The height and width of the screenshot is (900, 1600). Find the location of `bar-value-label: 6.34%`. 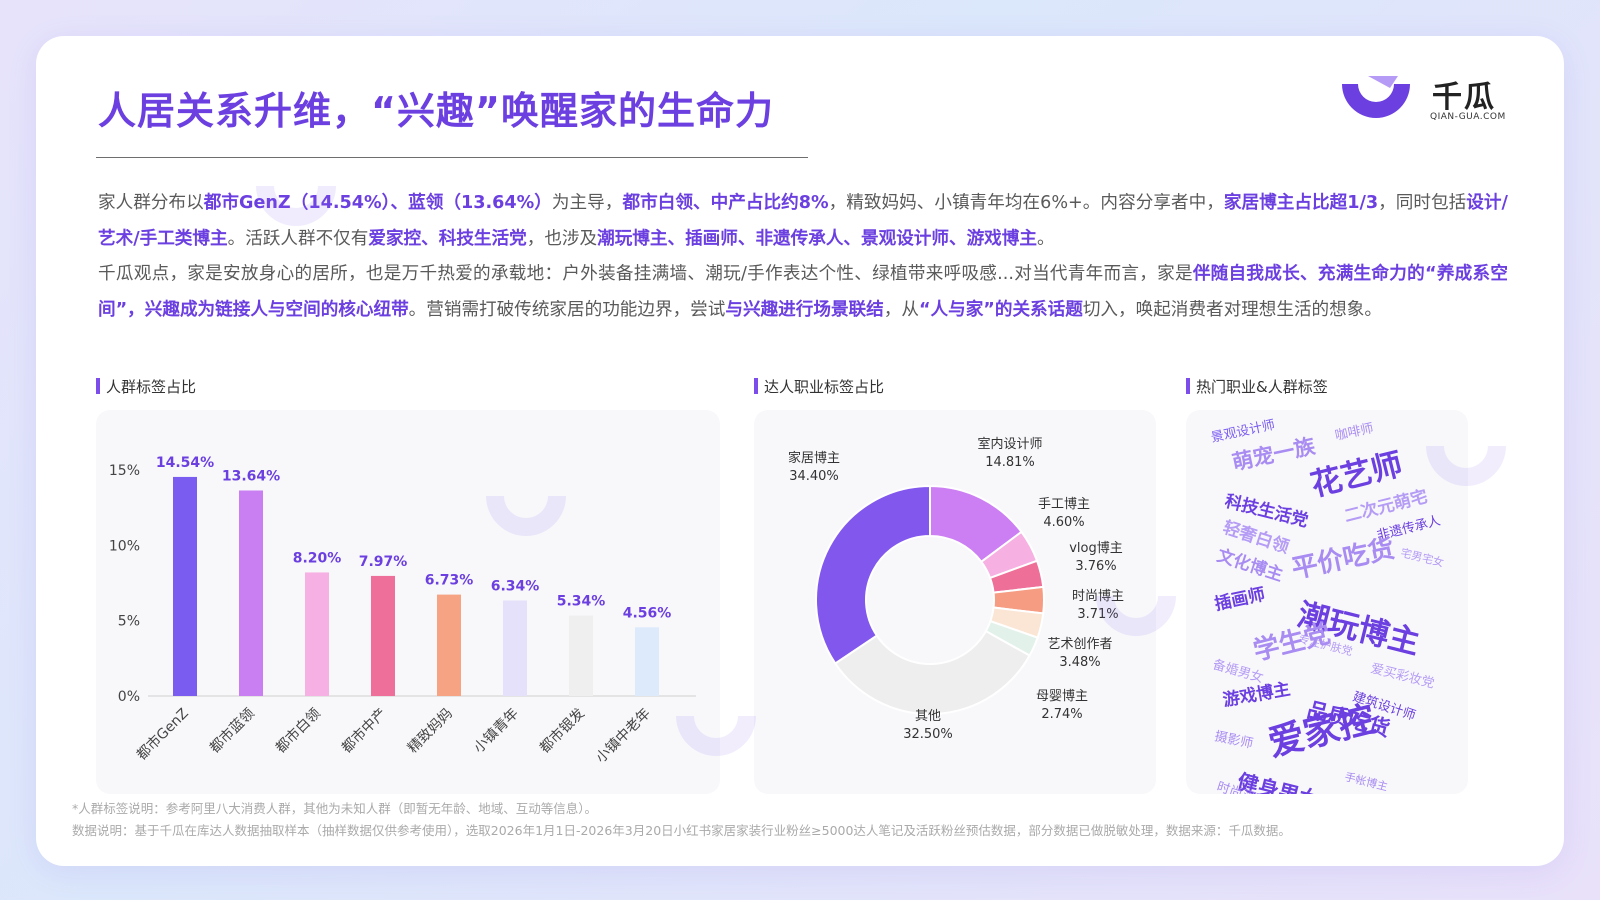

bar-value-label: 6.34% is located at coordinates (515, 586).